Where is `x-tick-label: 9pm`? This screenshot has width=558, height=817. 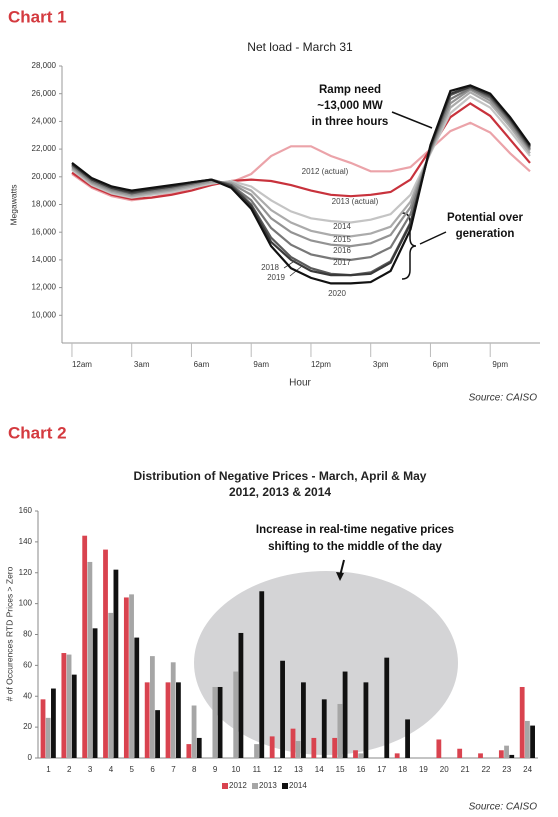
x-tick-label: 9pm is located at coordinates (500, 364).